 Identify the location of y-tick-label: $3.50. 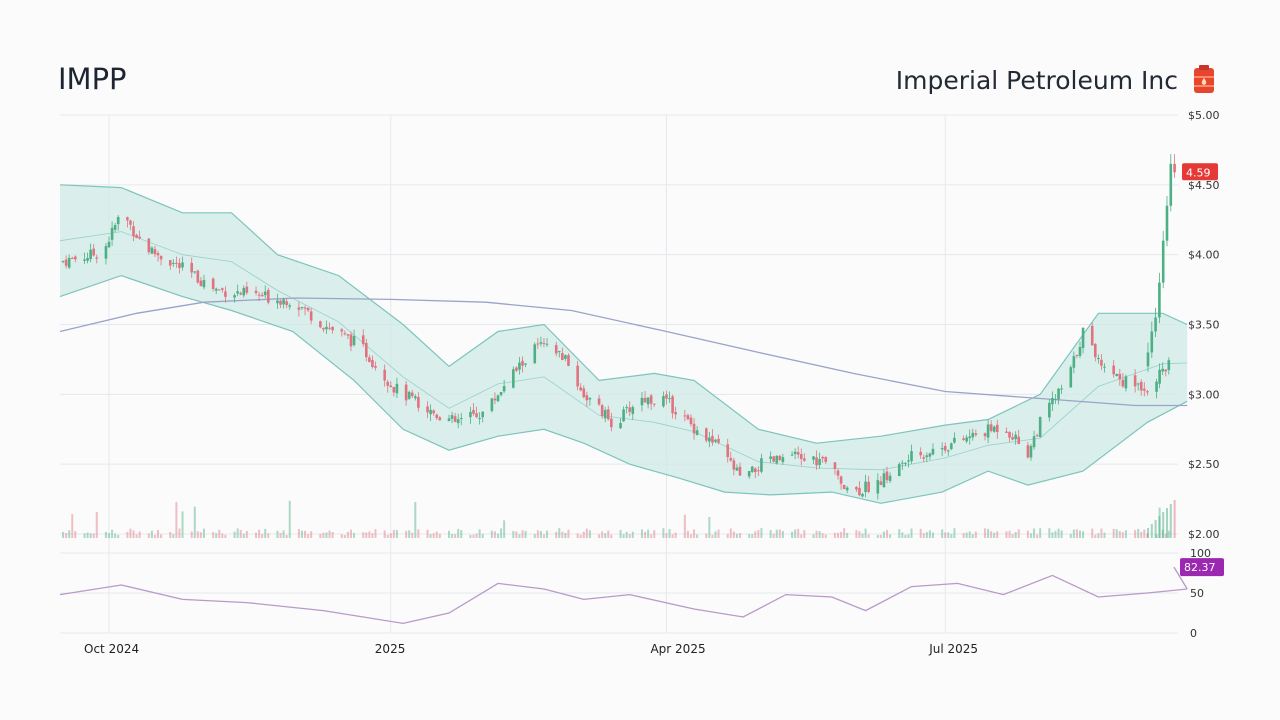
(1204, 325).